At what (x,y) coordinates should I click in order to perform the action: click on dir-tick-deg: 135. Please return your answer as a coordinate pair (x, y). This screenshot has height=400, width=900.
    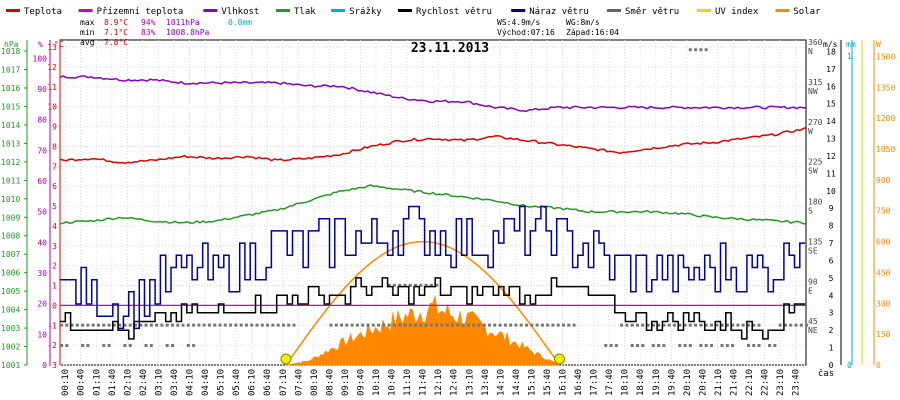
    Looking at the image, I should click on (815, 241).